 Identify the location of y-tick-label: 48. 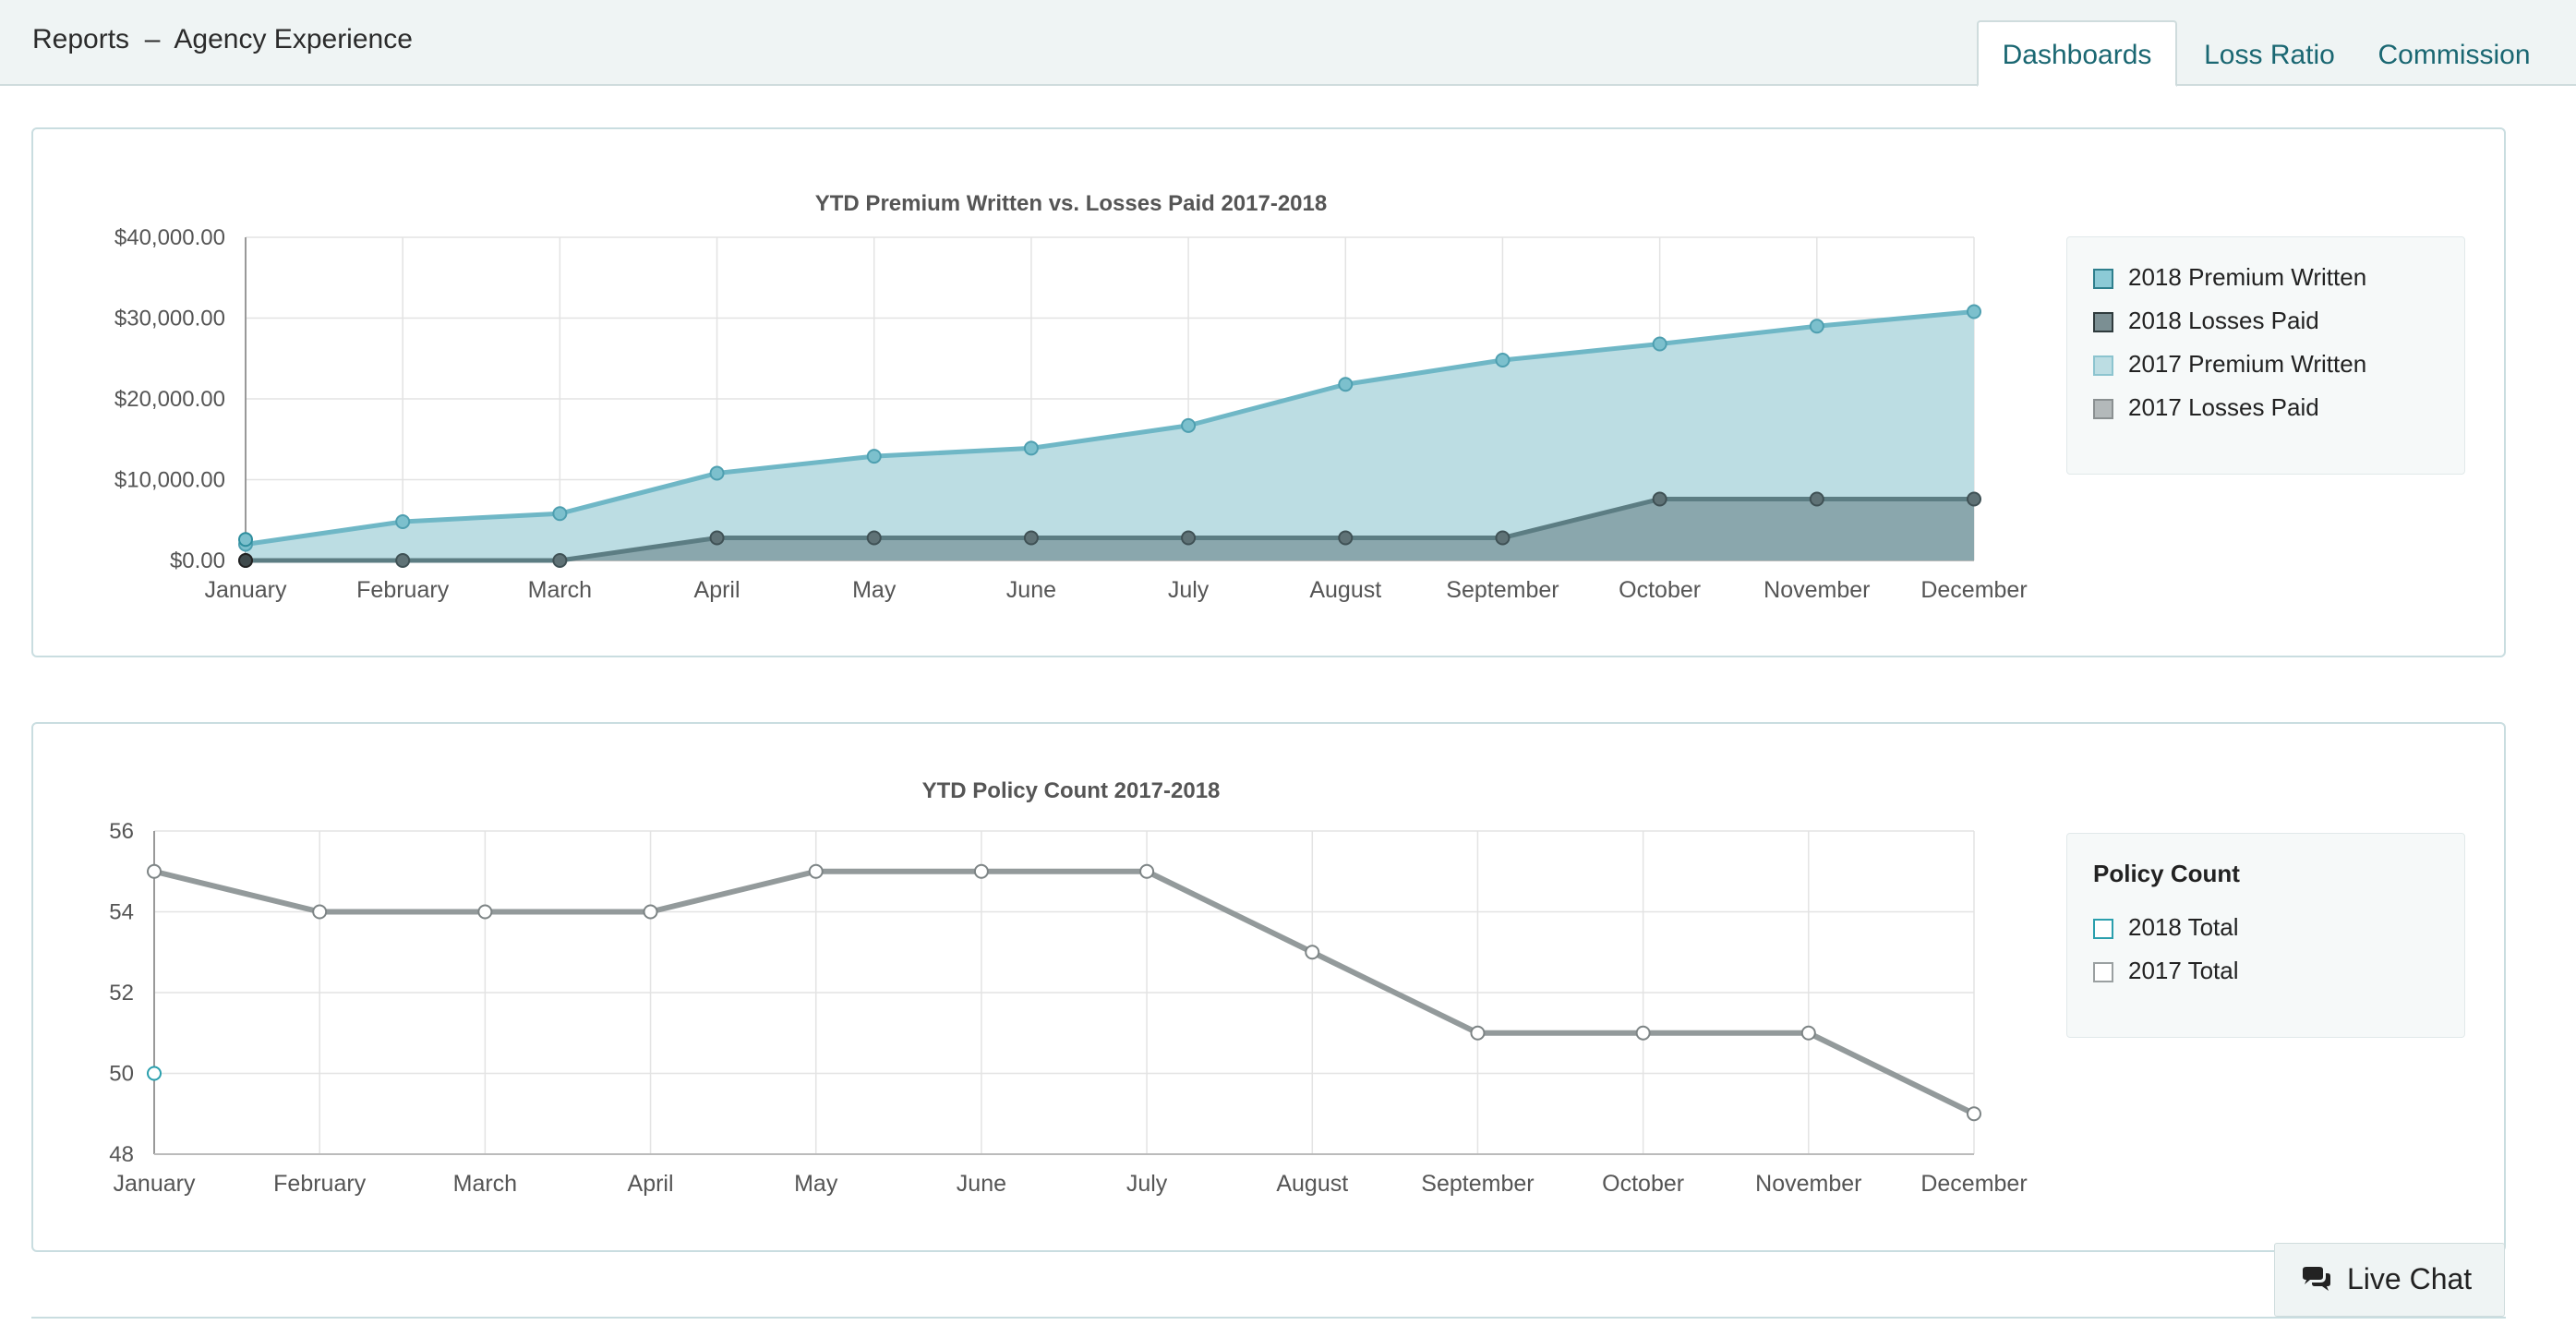
(121, 1155).